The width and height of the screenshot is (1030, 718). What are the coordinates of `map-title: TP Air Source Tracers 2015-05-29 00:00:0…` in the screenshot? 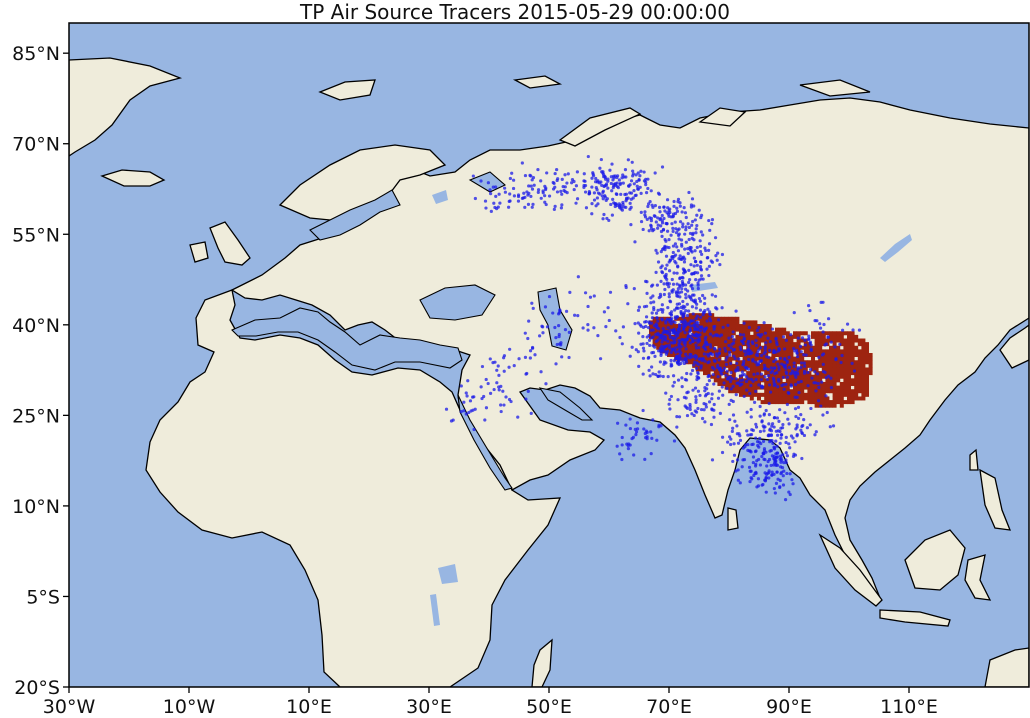 It's located at (515, 12).